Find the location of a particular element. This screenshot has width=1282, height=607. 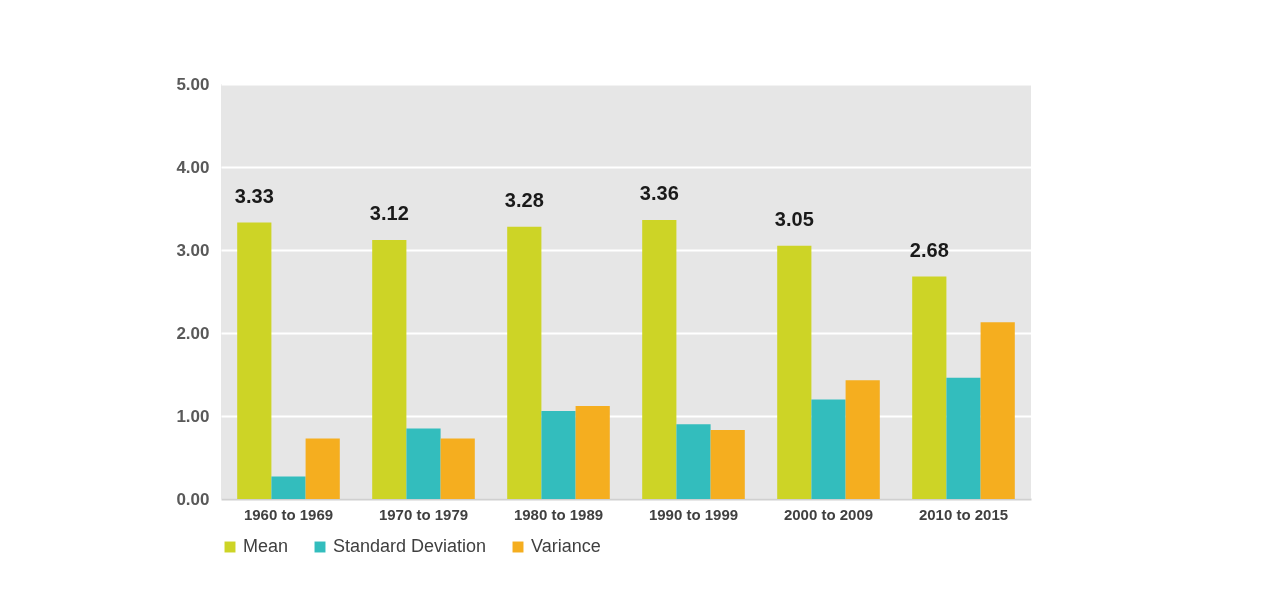

y-tick-label: 1.00 is located at coordinates (193, 416).